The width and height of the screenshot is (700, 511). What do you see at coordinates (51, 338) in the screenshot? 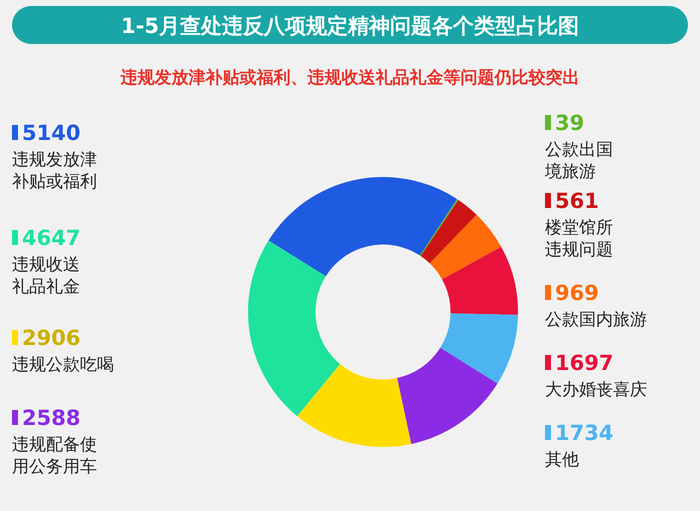
I see `data-label: 2906` at bounding box center [51, 338].